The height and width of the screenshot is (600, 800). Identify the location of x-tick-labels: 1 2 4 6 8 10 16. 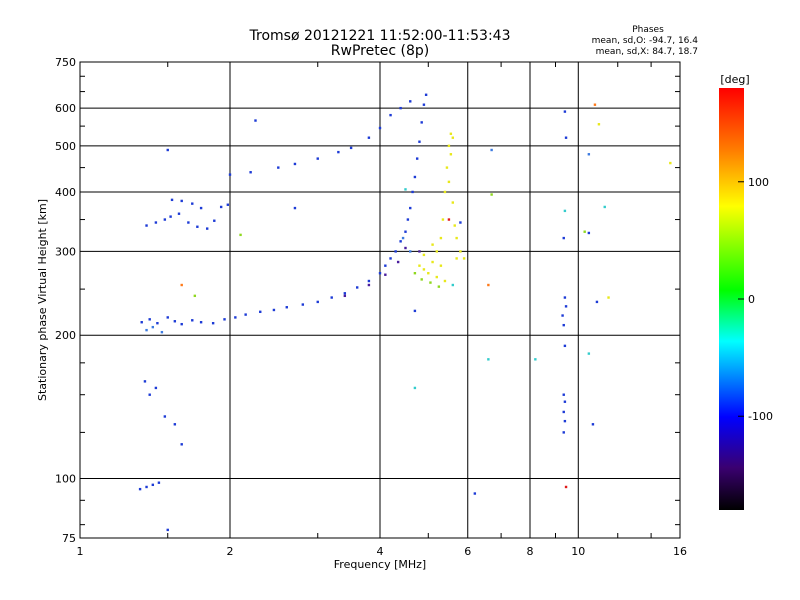
(382, 551).